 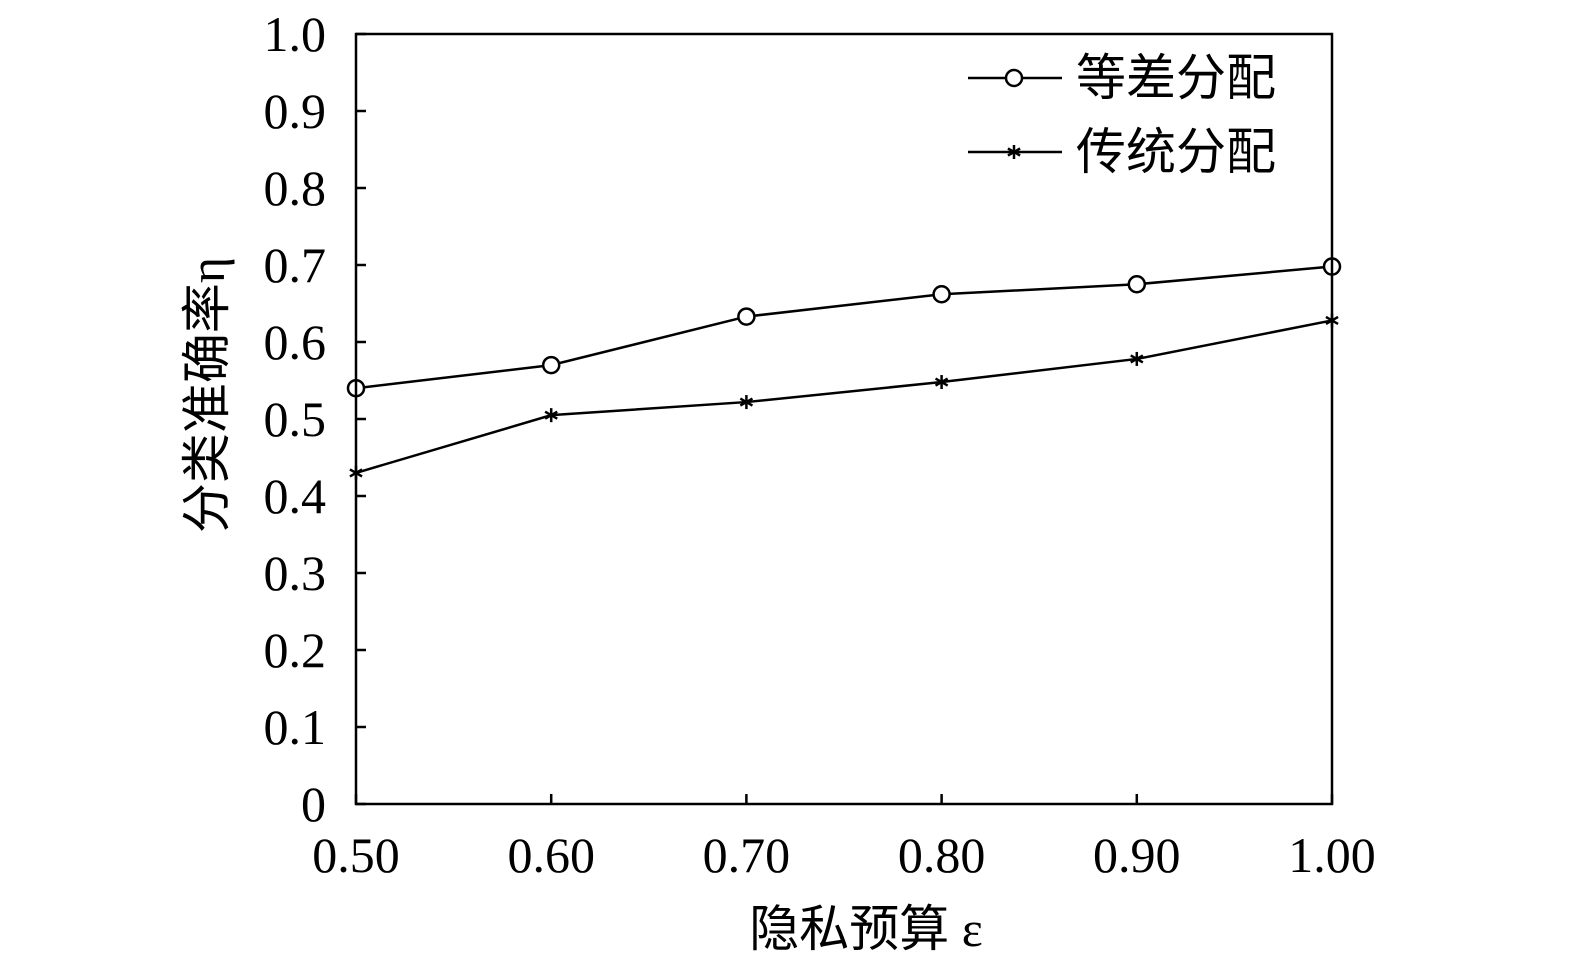 I want to click on legend-star-glyph, so click(x=1014, y=152).